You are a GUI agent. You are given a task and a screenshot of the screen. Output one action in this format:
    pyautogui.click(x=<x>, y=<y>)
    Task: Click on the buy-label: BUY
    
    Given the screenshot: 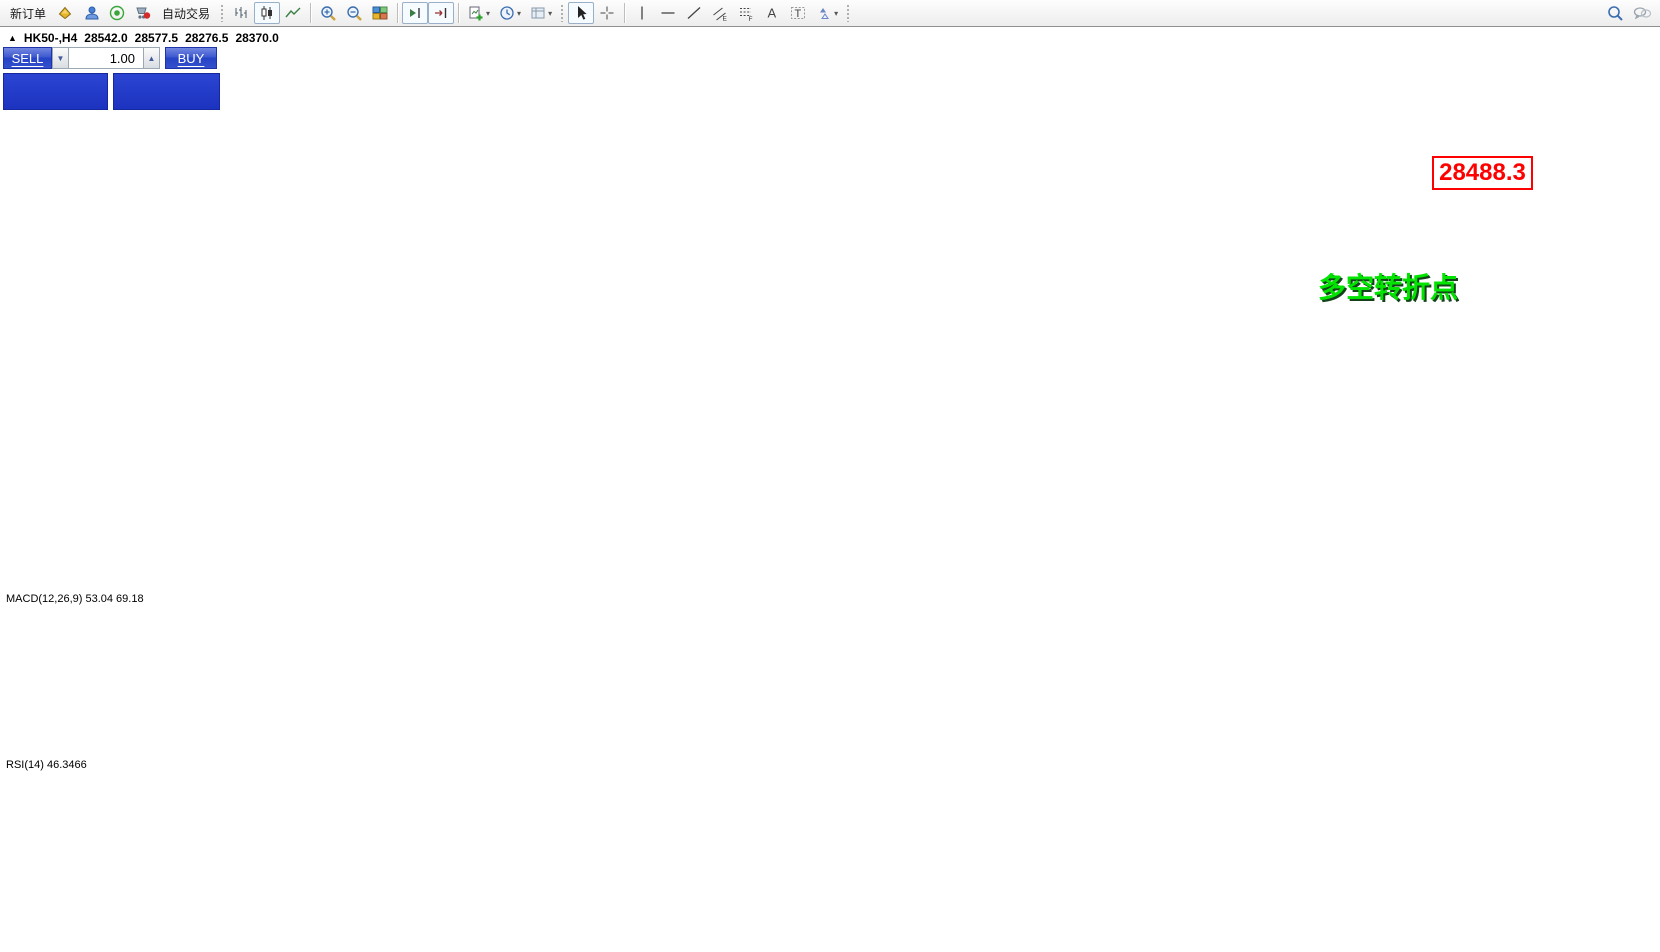 What is the action you would take?
    pyautogui.click(x=191, y=58)
    